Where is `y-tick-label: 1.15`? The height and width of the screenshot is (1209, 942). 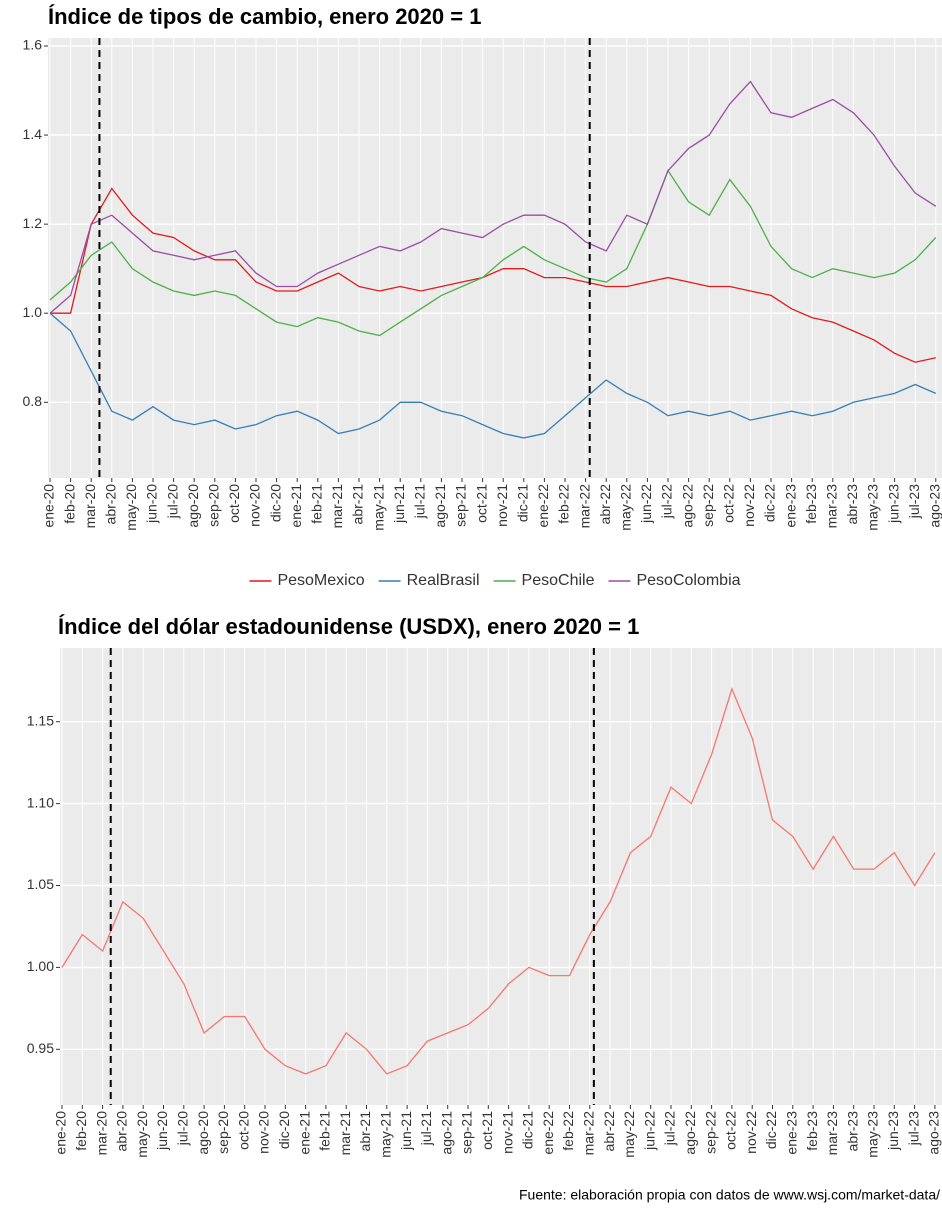 y-tick-label: 1.15 is located at coordinates (40, 720).